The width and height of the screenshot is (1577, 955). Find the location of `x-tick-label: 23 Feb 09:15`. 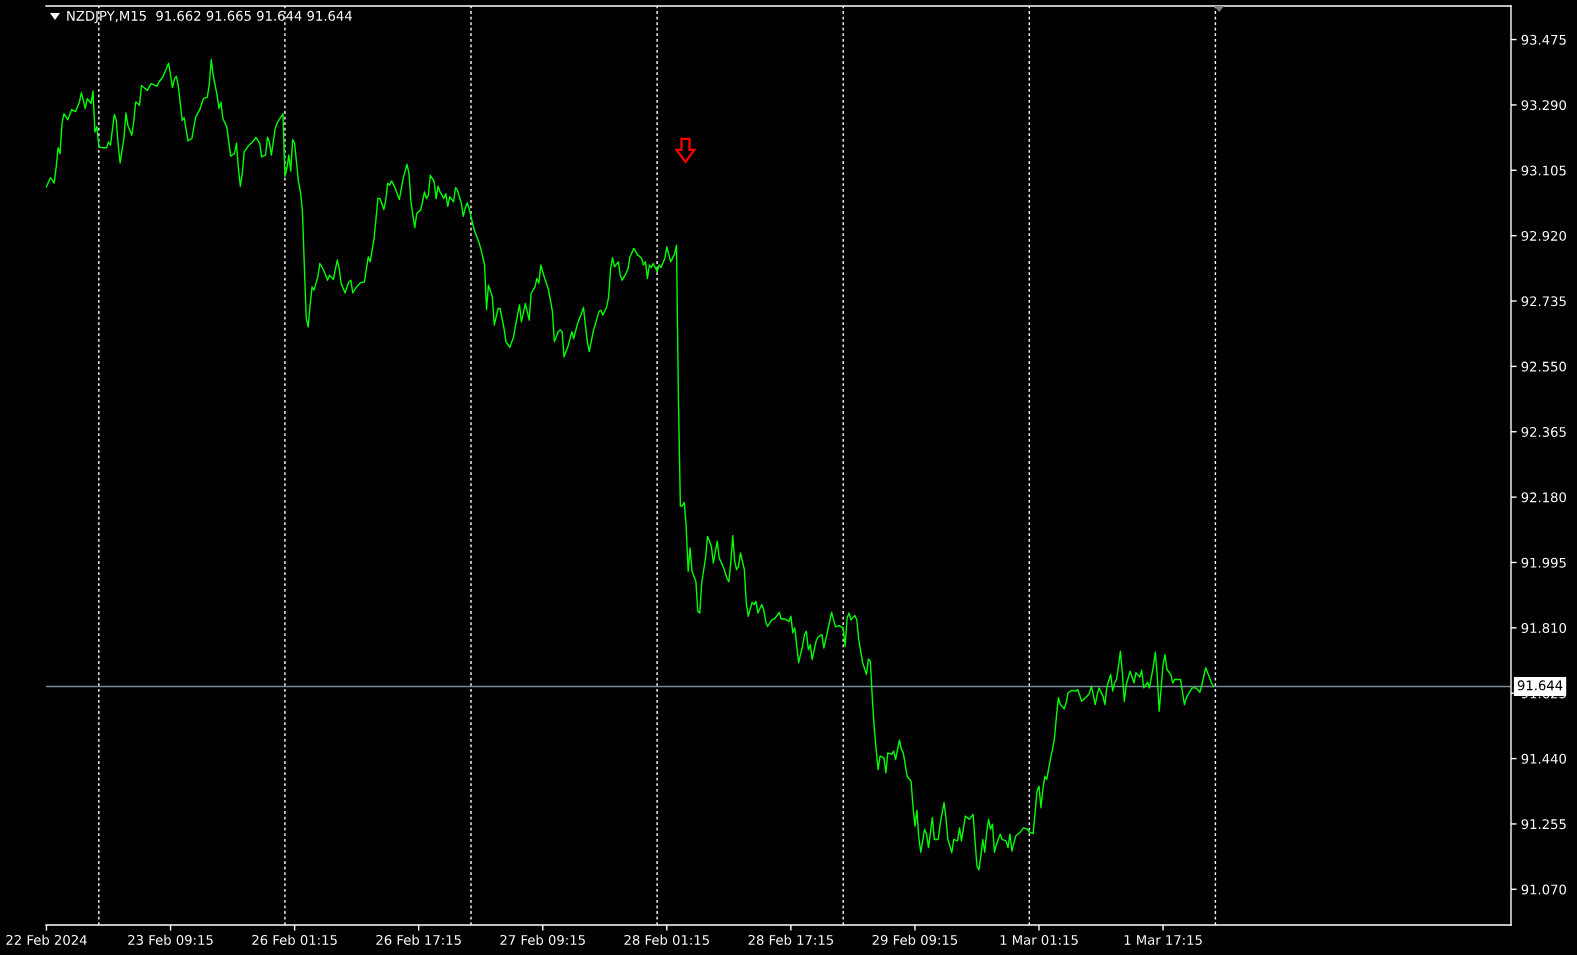

x-tick-label: 23 Feb 09:15 is located at coordinates (170, 939).